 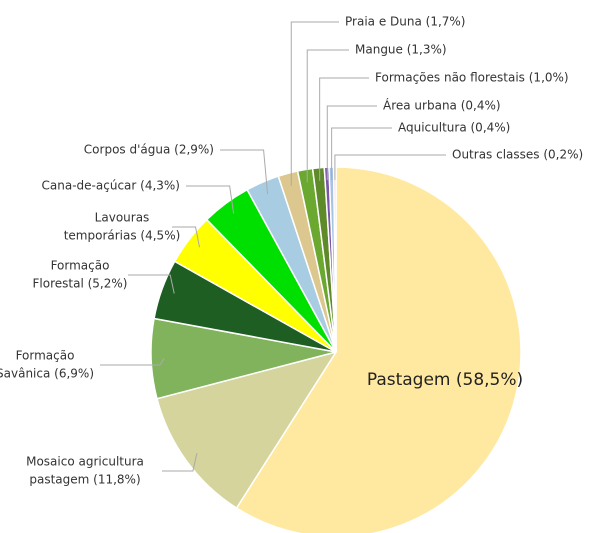 I want to click on slice-label: Formações não florestais (1,0%), so click(x=472, y=78).